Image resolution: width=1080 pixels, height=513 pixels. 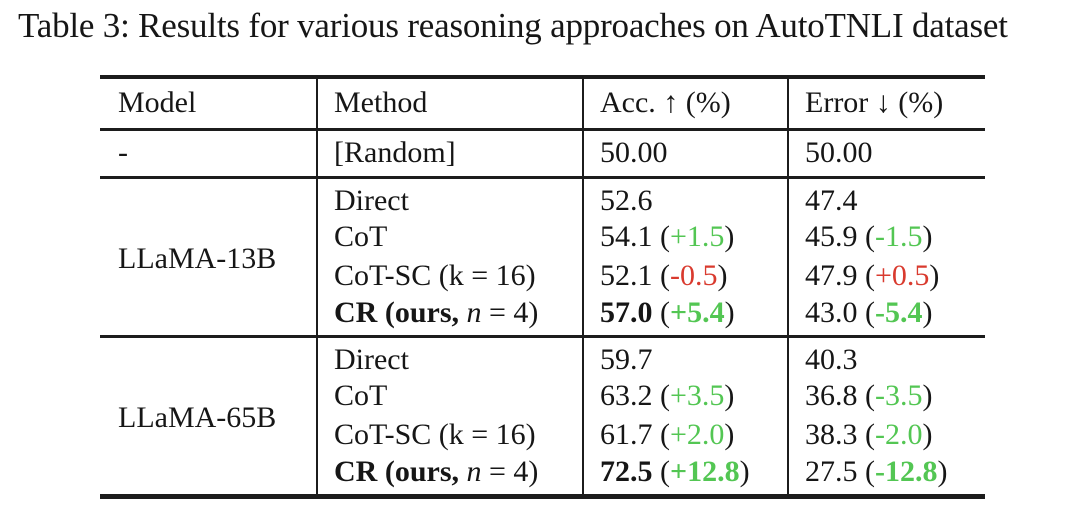 I want to click on acc-value: 59.7, so click(x=626, y=359).